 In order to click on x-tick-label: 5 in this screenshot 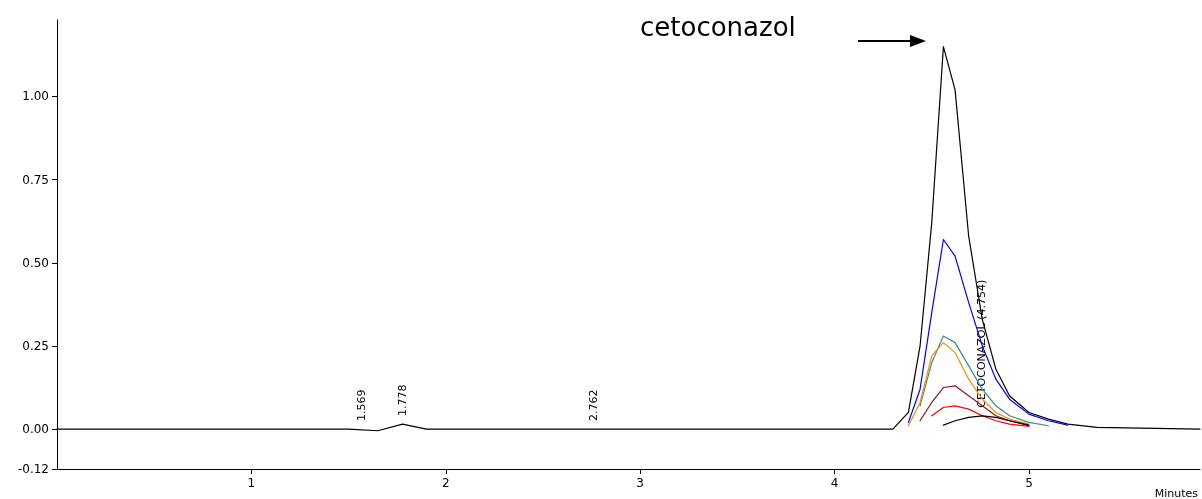, I will do `click(1029, 483)`.